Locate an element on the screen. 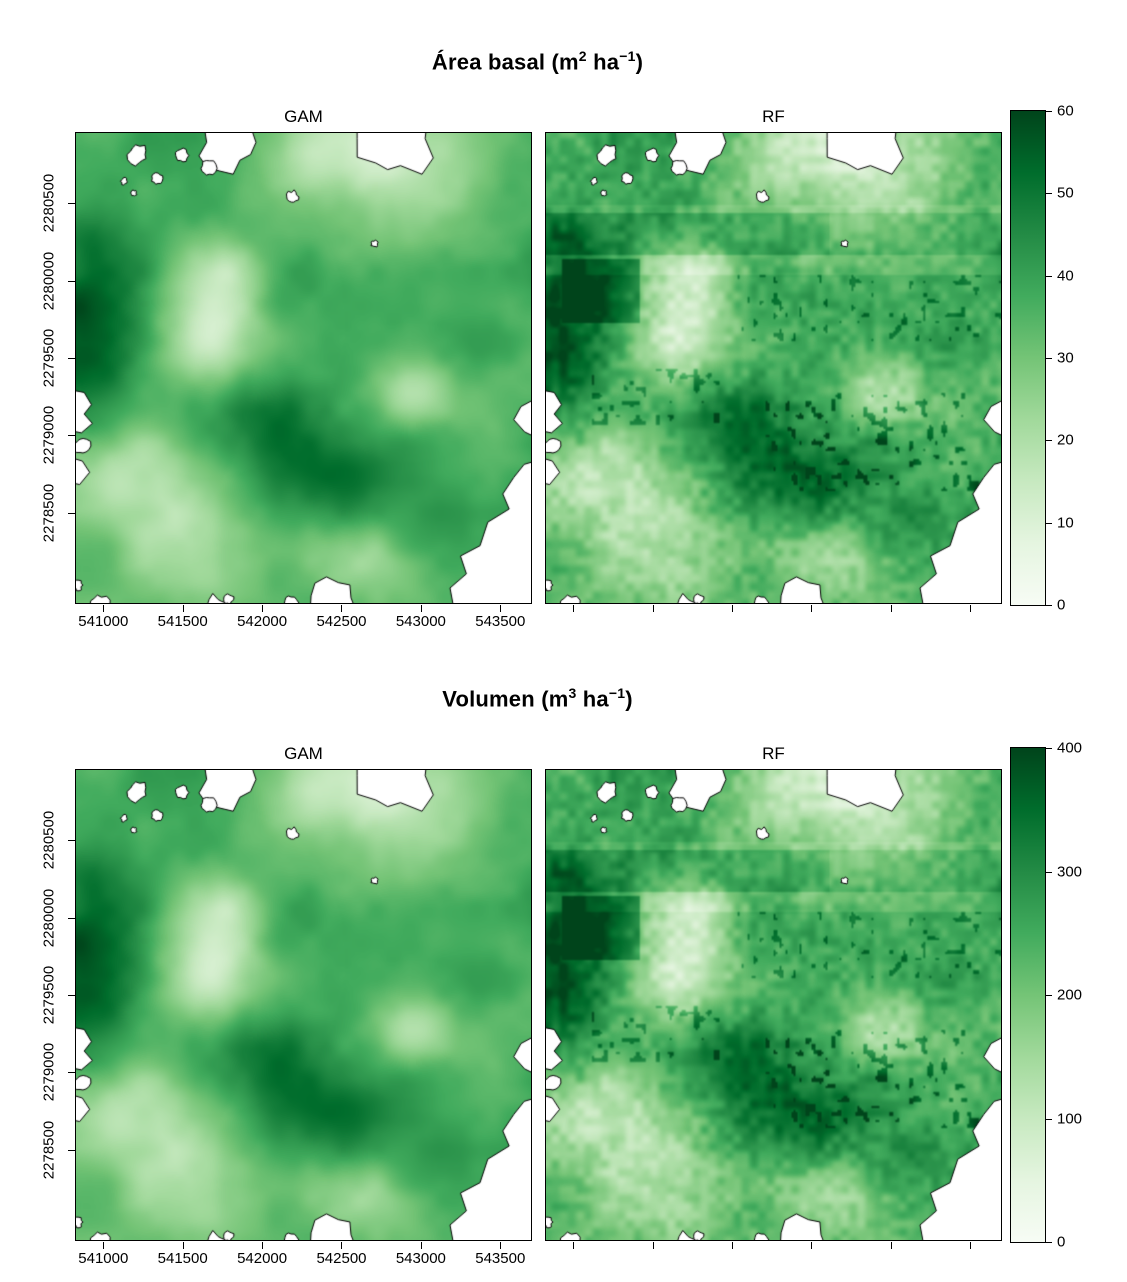  title-text: Área basal (m is located at coordinates (505, 62).